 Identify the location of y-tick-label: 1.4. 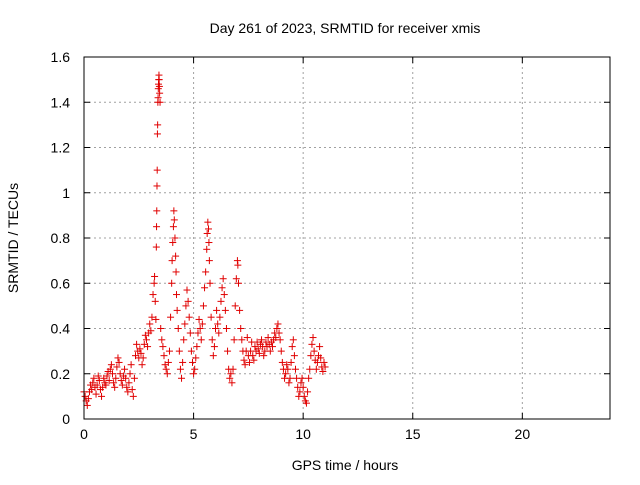
(61, 102).